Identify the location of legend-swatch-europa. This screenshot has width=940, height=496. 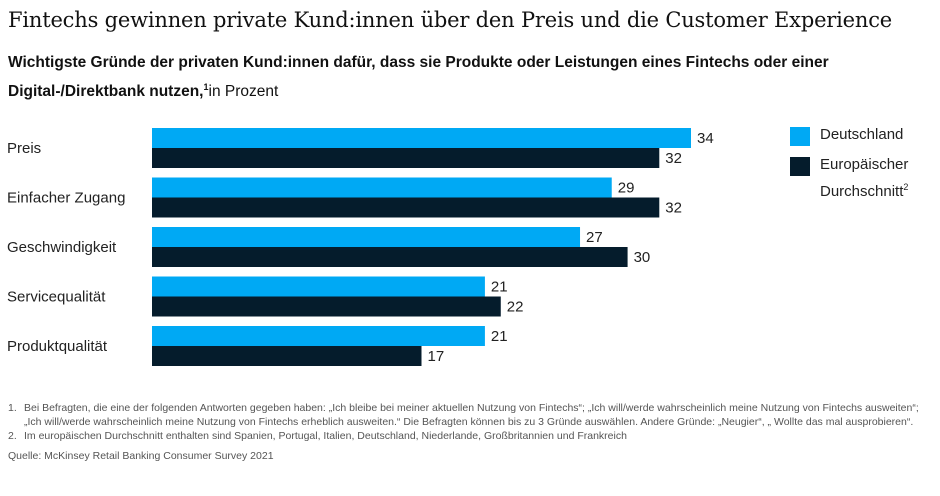
(800, 166).